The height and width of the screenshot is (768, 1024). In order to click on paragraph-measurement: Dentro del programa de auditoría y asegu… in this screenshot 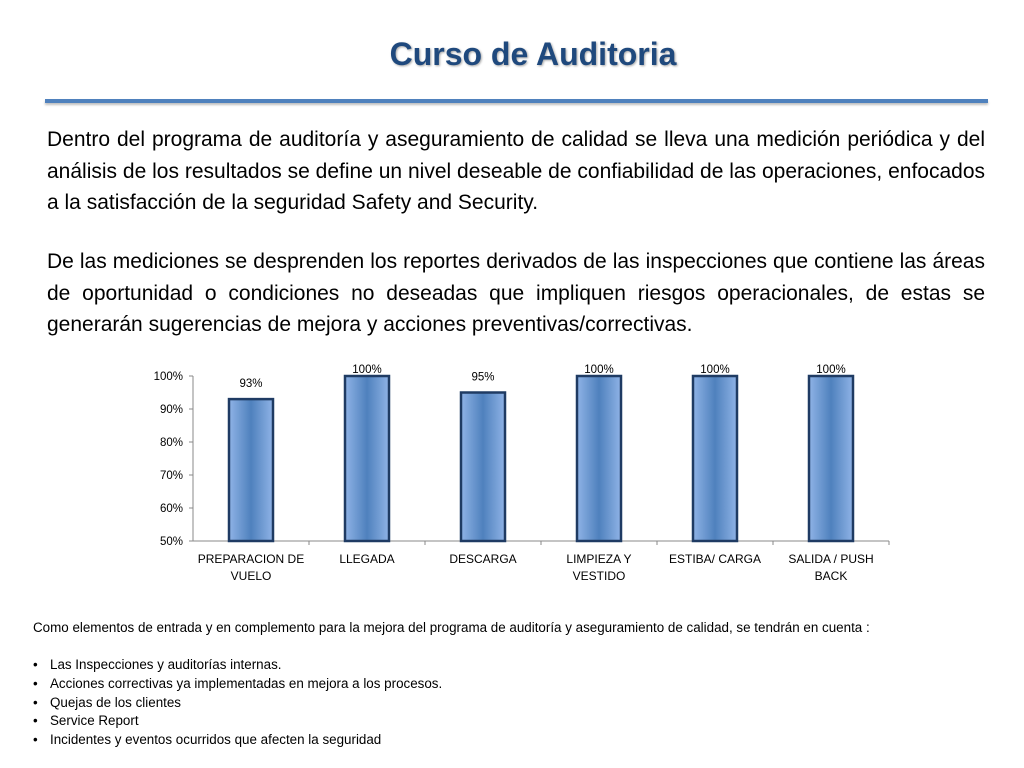, I will do `click(516, 171)`.